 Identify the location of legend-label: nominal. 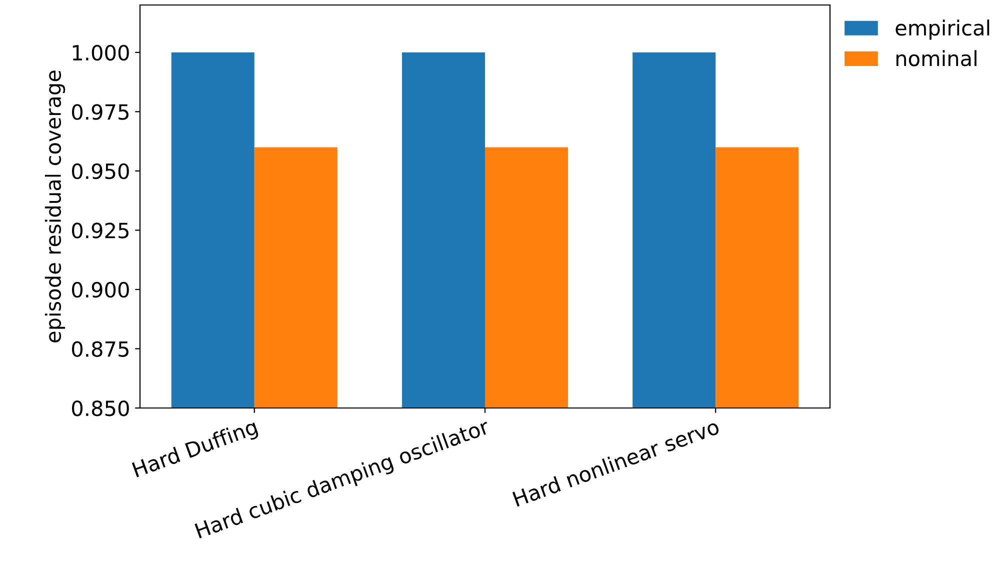
(936, 58).